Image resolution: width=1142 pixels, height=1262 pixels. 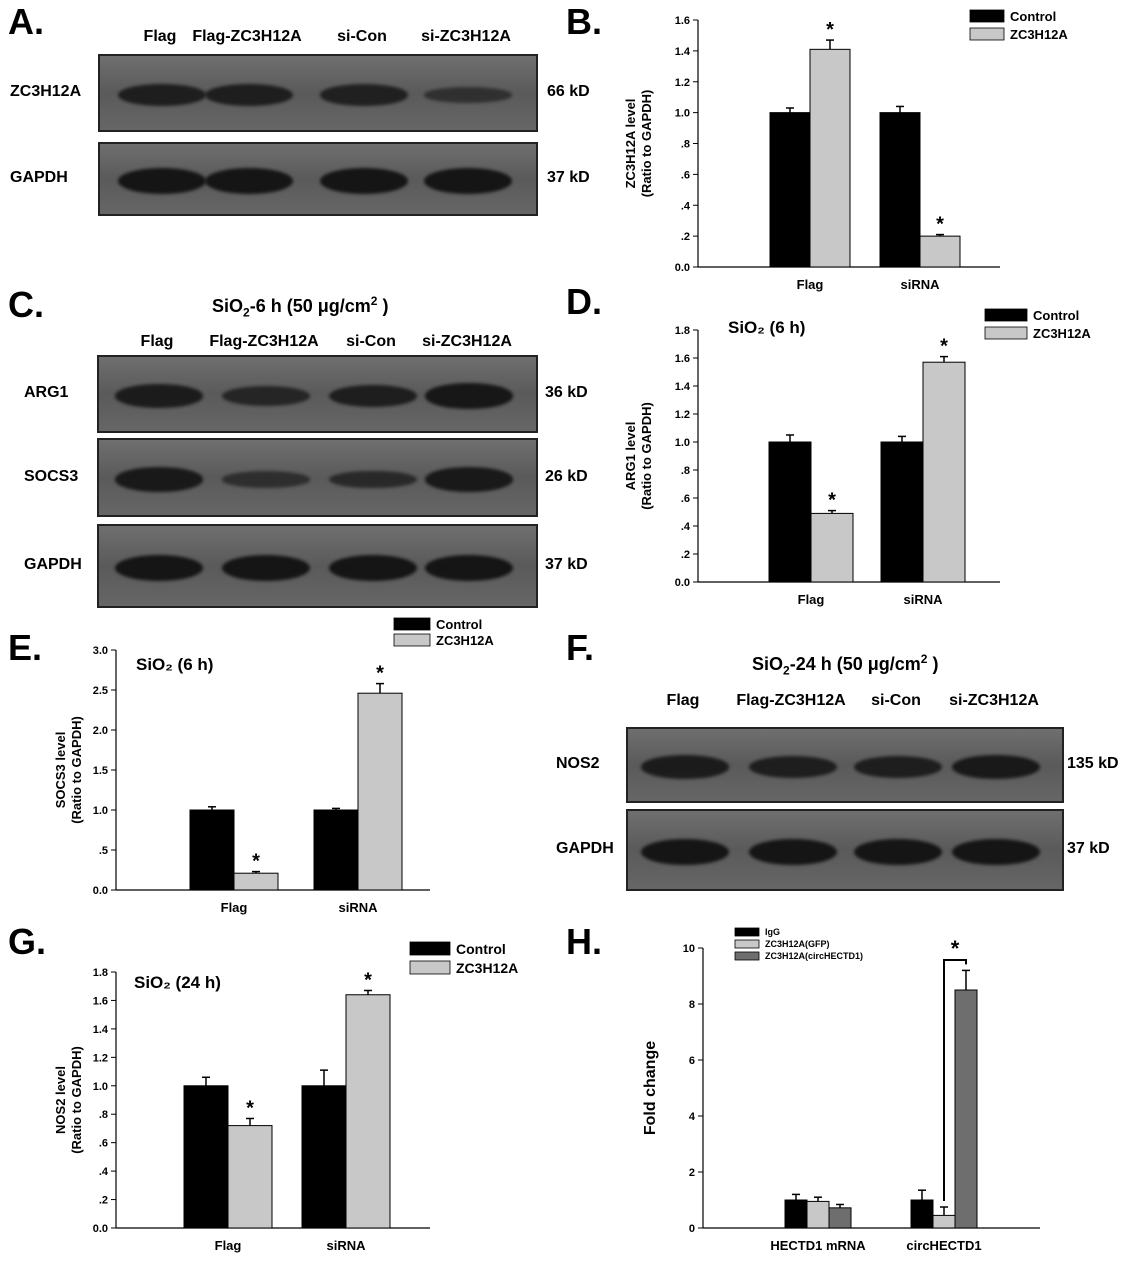 I want to click on legend-label: ZC3H12A, so click(x=487, y=968).